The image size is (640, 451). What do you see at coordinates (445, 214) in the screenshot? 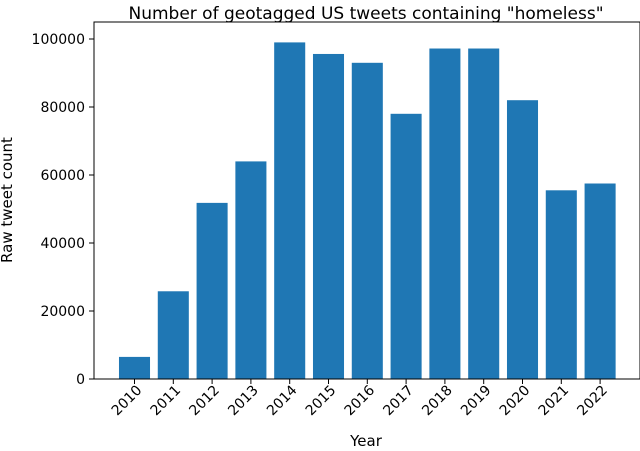
I see `bar-2018` at bounding box center [445, 214].